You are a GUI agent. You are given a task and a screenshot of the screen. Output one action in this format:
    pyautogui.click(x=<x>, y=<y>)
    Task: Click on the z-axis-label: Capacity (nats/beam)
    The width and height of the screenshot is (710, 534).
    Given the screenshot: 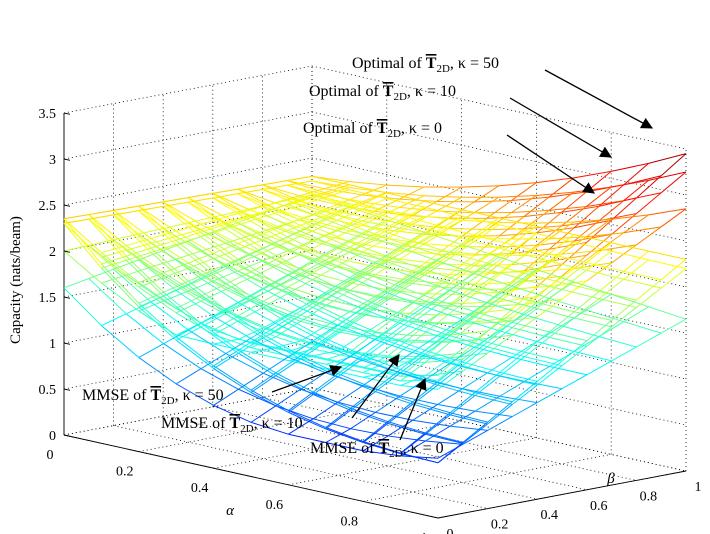 What is the action you would take?
    pyautogui.click(x=16, y=280)
    